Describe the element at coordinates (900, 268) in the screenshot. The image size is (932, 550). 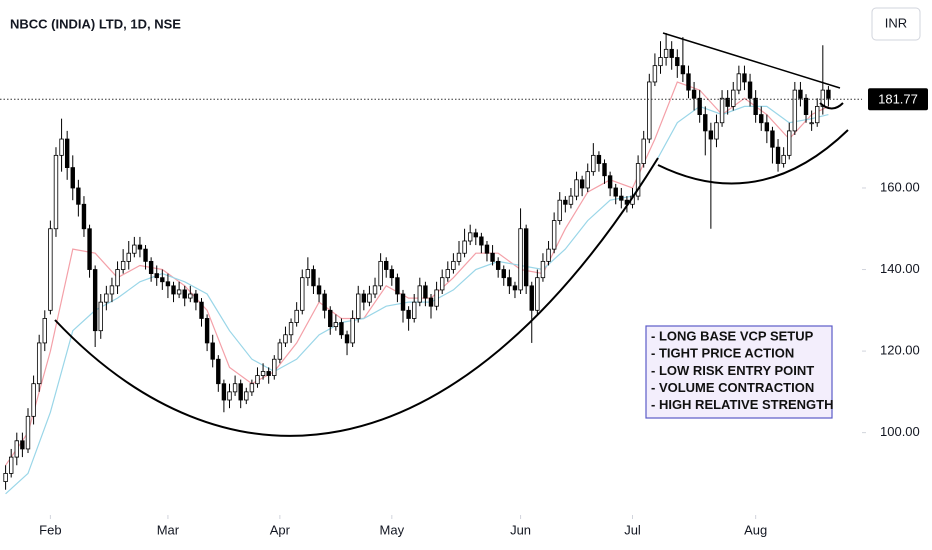
I see `y-tick-label: 140.00` at that location.